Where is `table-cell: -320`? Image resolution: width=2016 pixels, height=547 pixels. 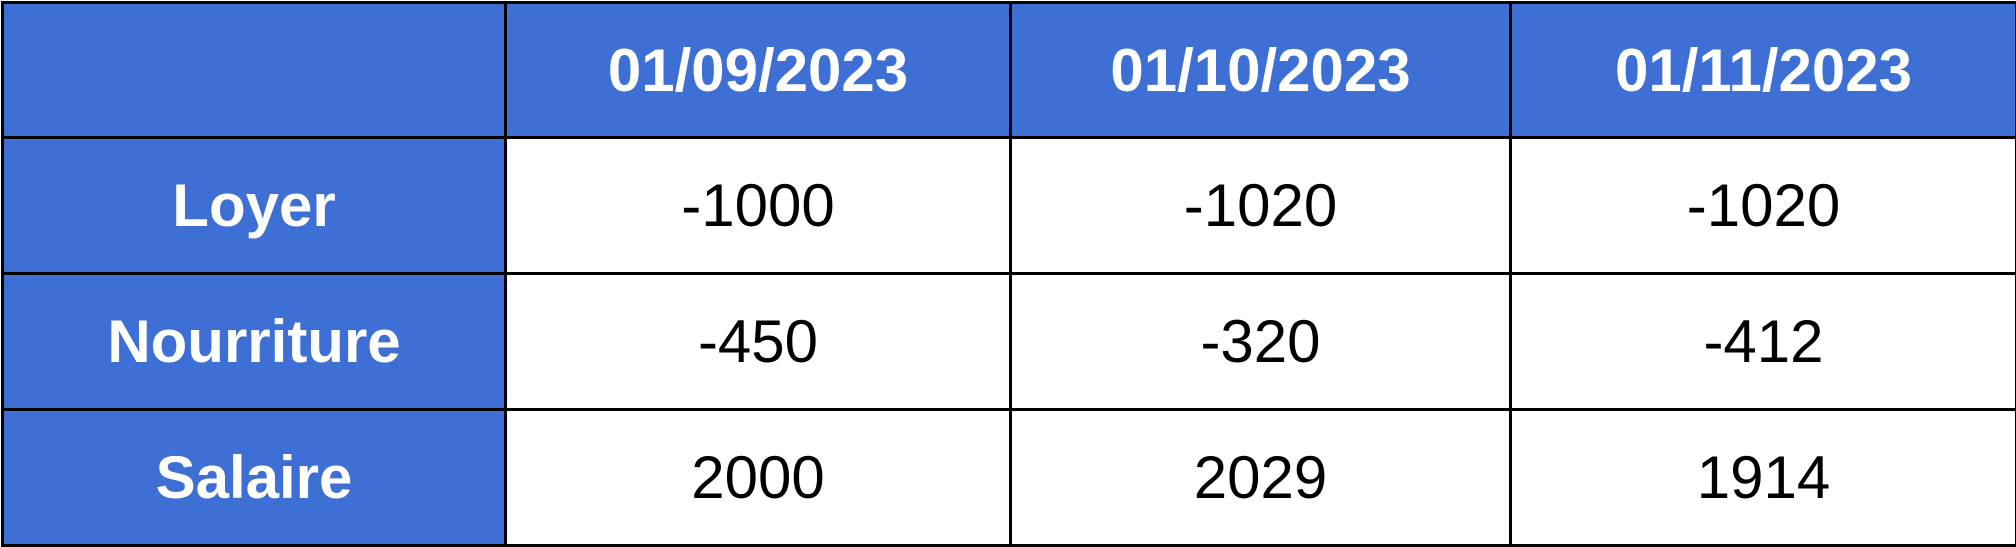
table-cell: -320 is located at coordinates (1261, 342).